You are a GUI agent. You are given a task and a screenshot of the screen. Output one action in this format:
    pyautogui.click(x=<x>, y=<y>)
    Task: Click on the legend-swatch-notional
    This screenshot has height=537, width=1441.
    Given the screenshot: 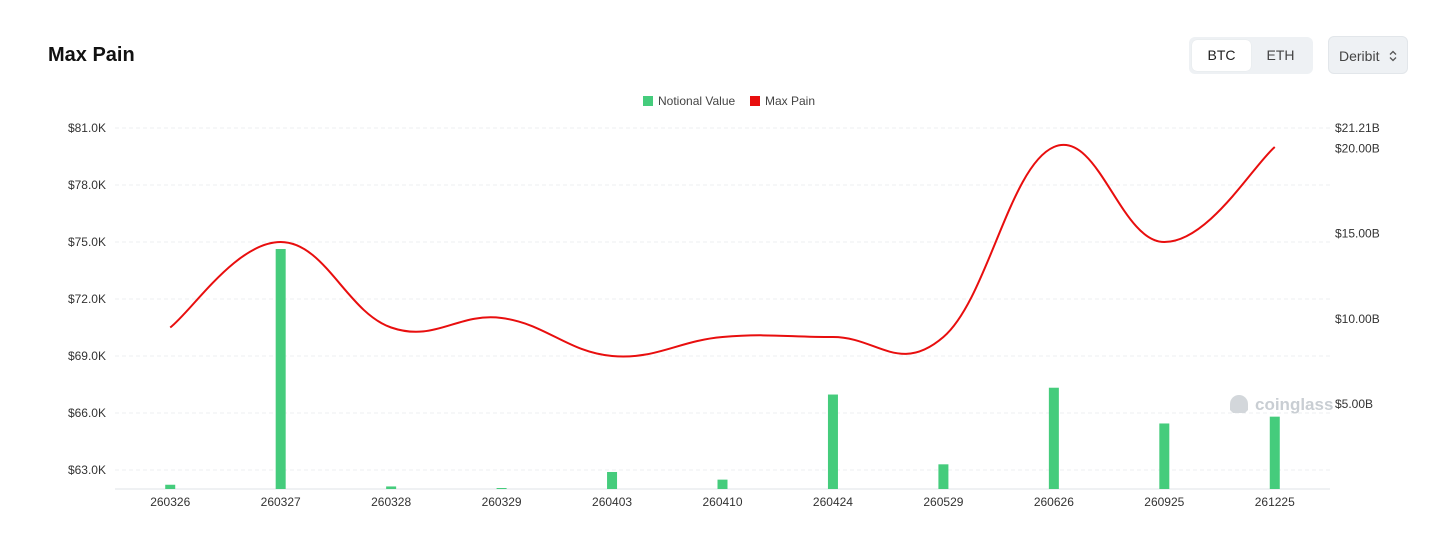 What is the action you would take?
    pyautogui.click(x=648, y=101)
    